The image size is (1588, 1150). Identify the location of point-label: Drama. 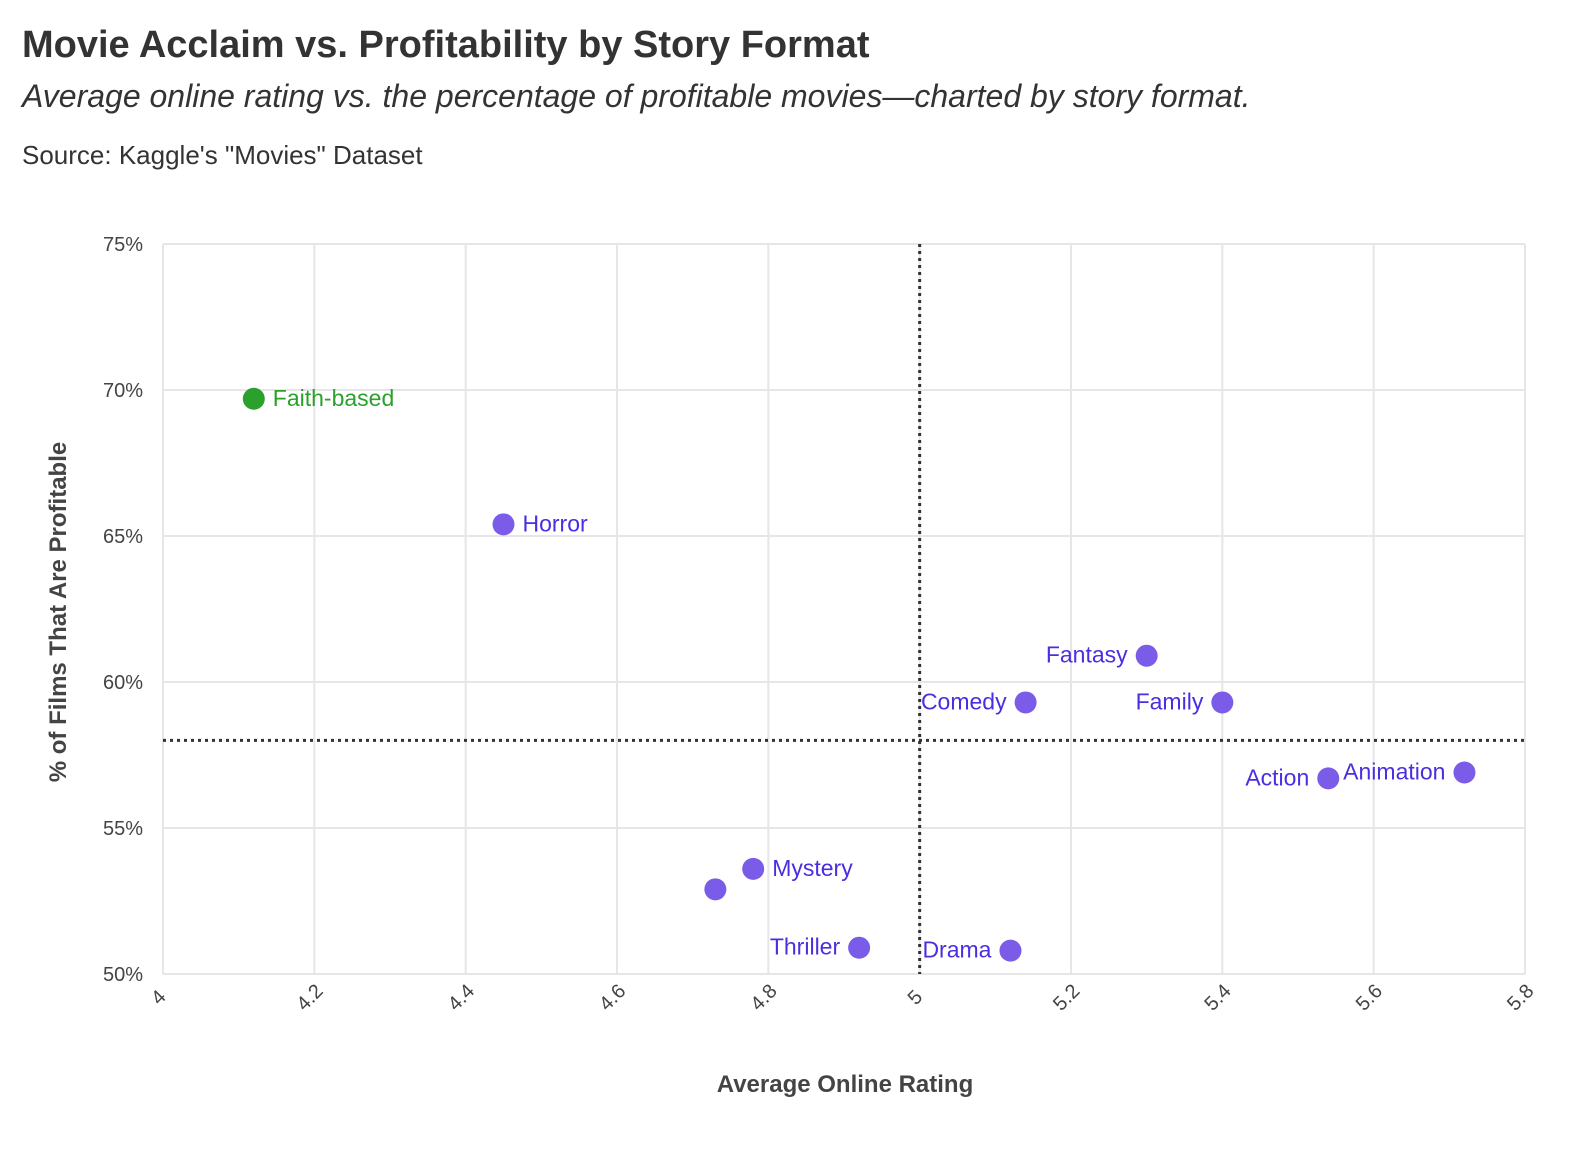
(956, 950).